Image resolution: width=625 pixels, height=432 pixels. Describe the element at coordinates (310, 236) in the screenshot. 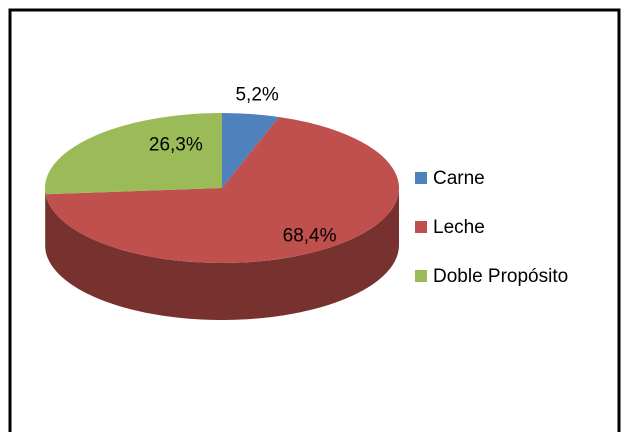

I see `data-label: 68,4%` at that location.